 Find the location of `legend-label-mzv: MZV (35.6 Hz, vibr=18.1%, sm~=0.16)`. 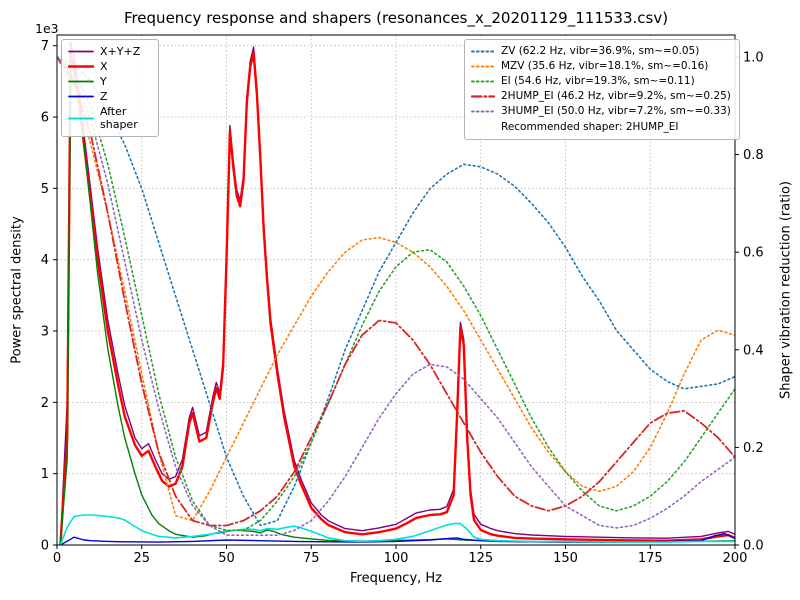

legend-label-mzv: MZV (35.6 Hz, vibr=18.1%, sm~=0.16) is located at coordinates (605, 66).